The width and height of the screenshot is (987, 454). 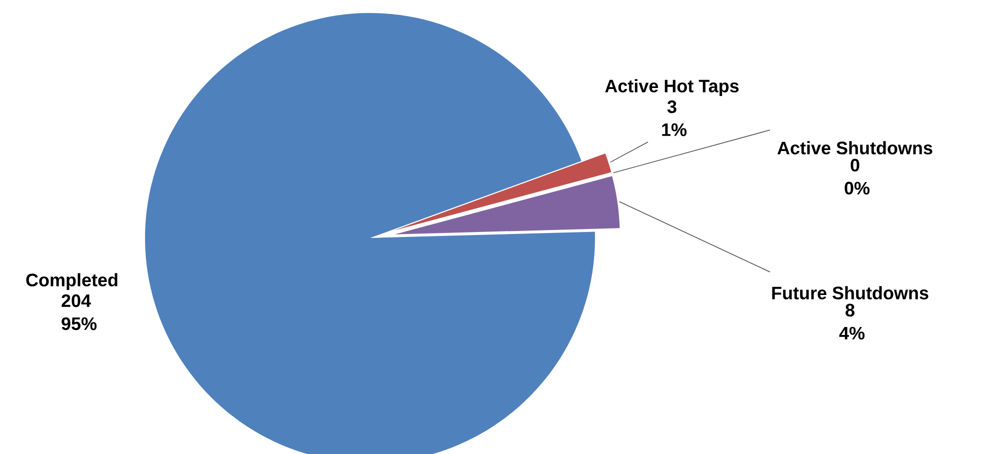 What do you see at coordinates (850, 293) in the screenshot?
I see `slice-label: Future Shutdowns` at bounding box center [850, 293].